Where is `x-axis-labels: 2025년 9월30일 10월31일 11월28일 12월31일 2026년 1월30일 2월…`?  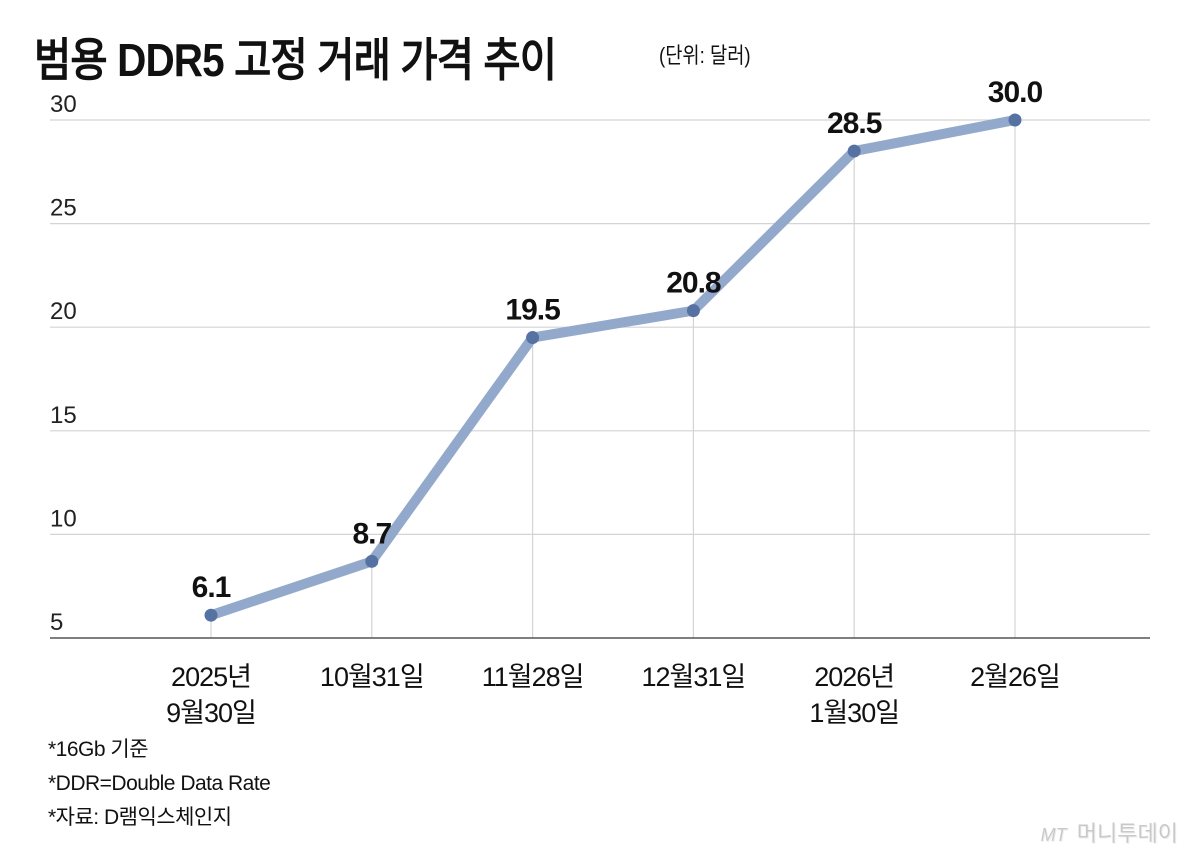
x-axis-labels: 2025년 9월30일 10월31일 11월28일 12월31일 2026년 1월30일 2월… is located at coordinates (613, 695).